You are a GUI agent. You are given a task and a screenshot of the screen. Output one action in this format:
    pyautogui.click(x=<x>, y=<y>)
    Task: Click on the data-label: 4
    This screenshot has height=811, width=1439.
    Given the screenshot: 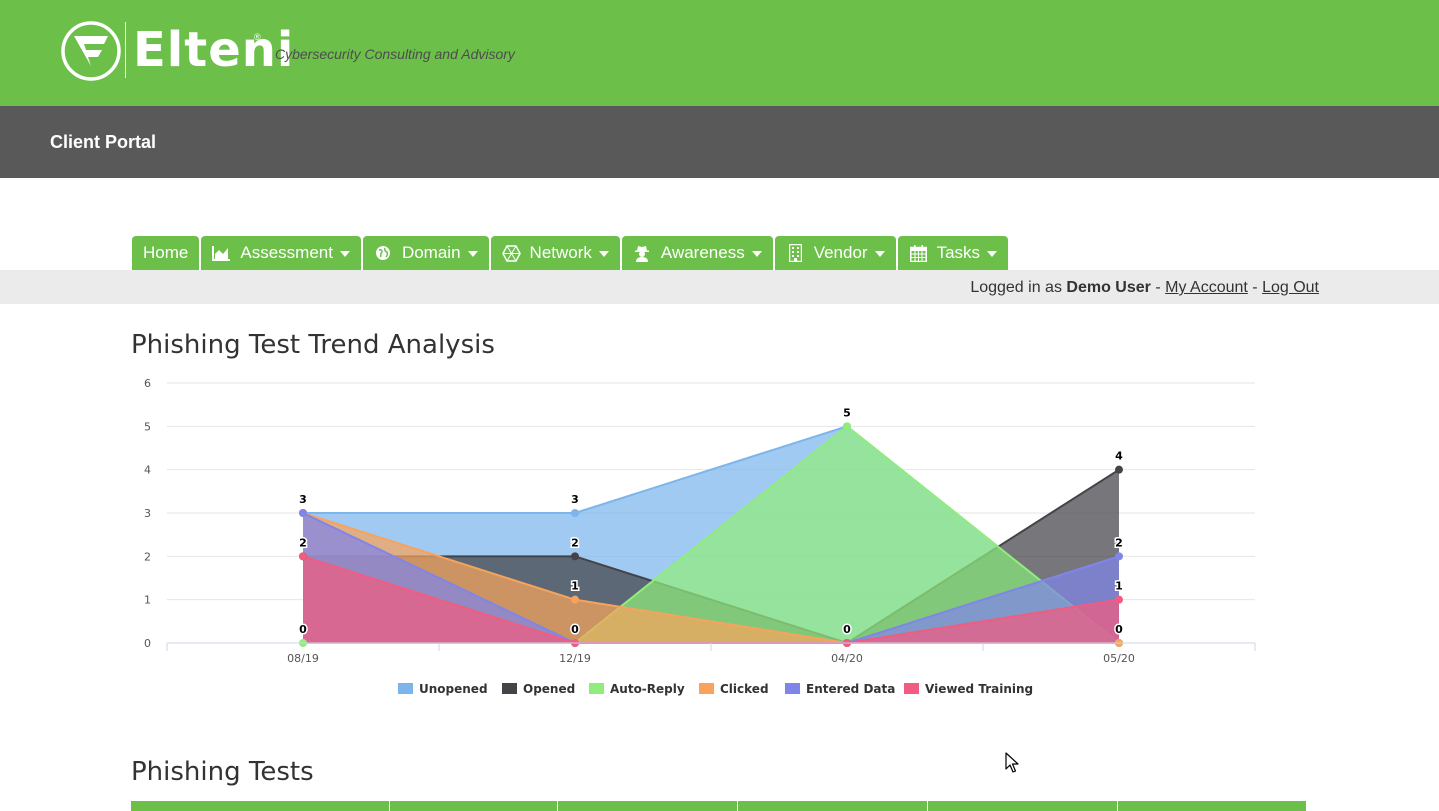 What is the action you would take?
    pyautogui.click(x=1119, y=456)
    